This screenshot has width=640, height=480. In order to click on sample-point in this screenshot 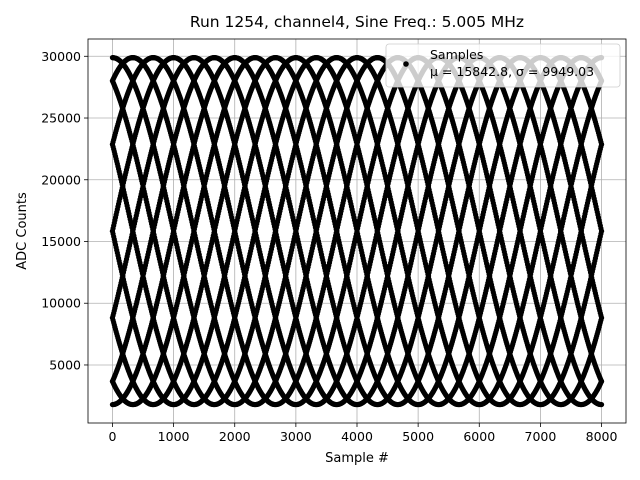, I will do `click(601, 144)`.